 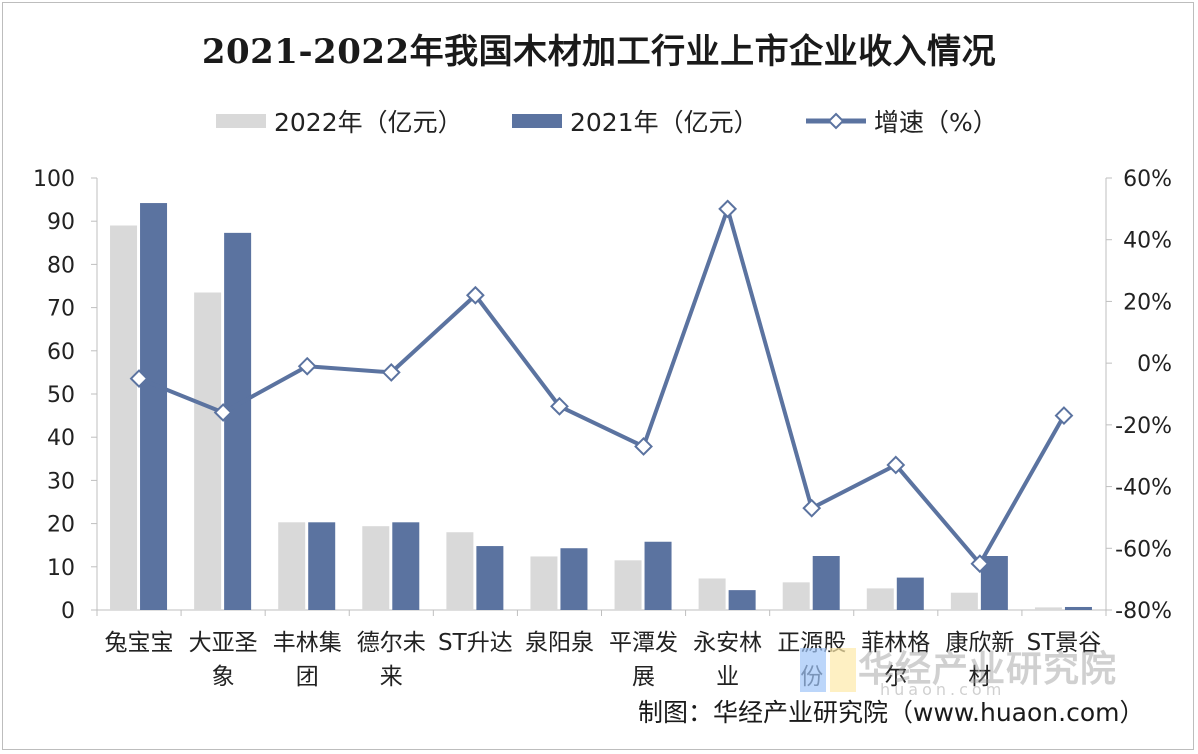 What do you see at coordinates (643, 643) in the screenshot?
I see `x-category-label: 平潭发` at bounding box center [643, 643].